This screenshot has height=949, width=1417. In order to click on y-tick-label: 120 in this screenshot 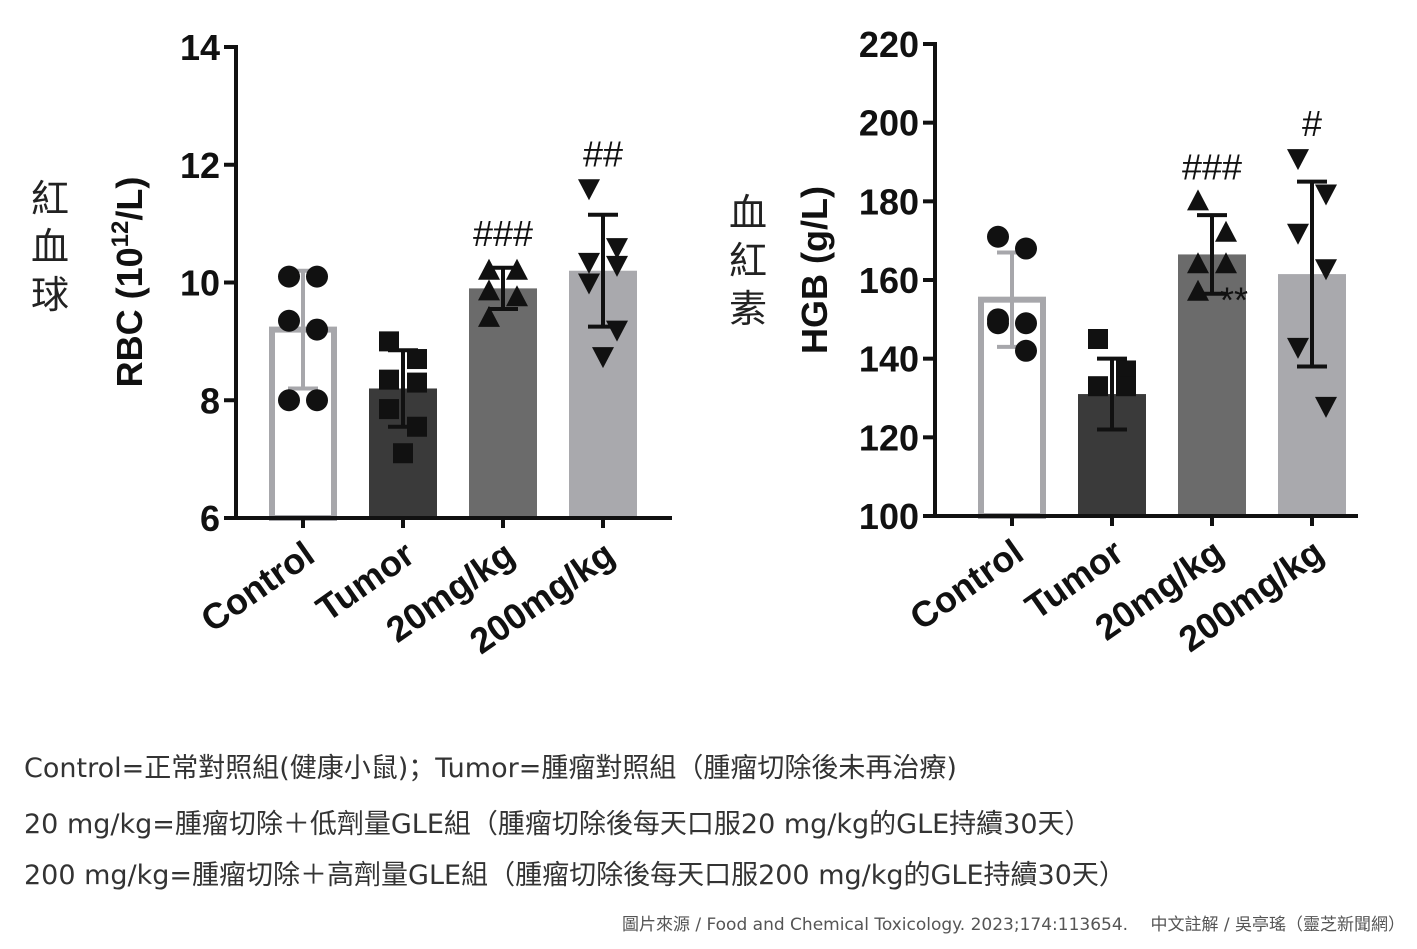, I will do `click(889, 437)`.